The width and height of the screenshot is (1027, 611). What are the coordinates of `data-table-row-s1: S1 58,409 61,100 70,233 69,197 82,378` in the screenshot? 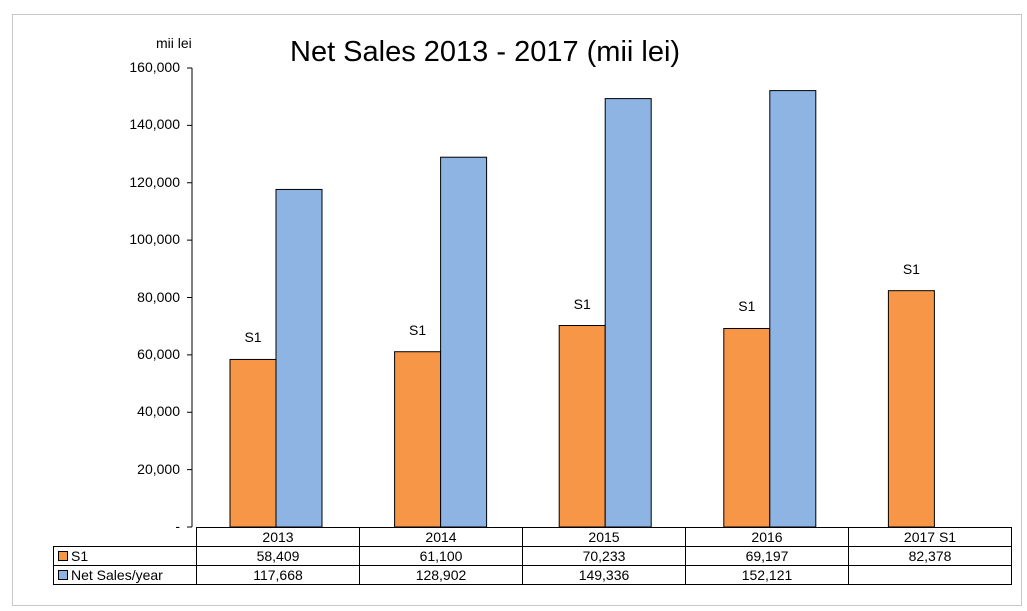 It's located at (532, 556).